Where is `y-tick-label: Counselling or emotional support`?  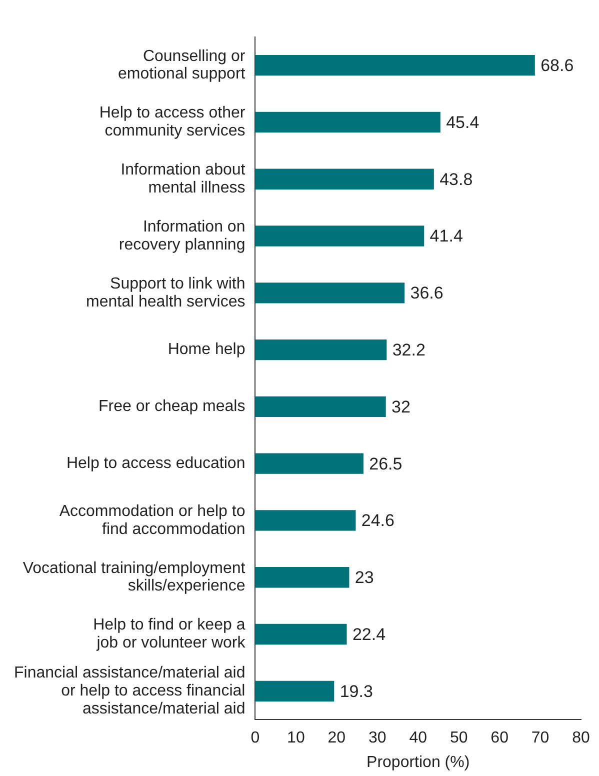
y-tick-label: Counselling or emotional support is located at coordinates (182, 65).